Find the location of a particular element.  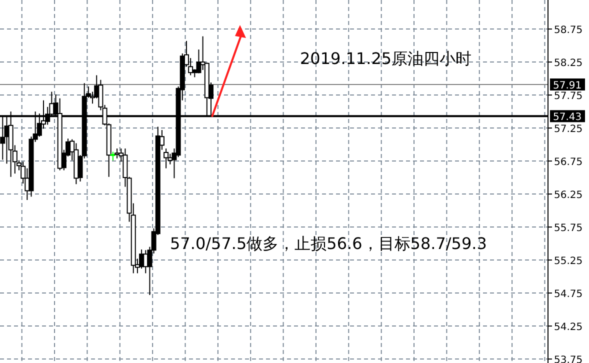

y-tick-label: 58.25 is located at coordinates (568, 64).